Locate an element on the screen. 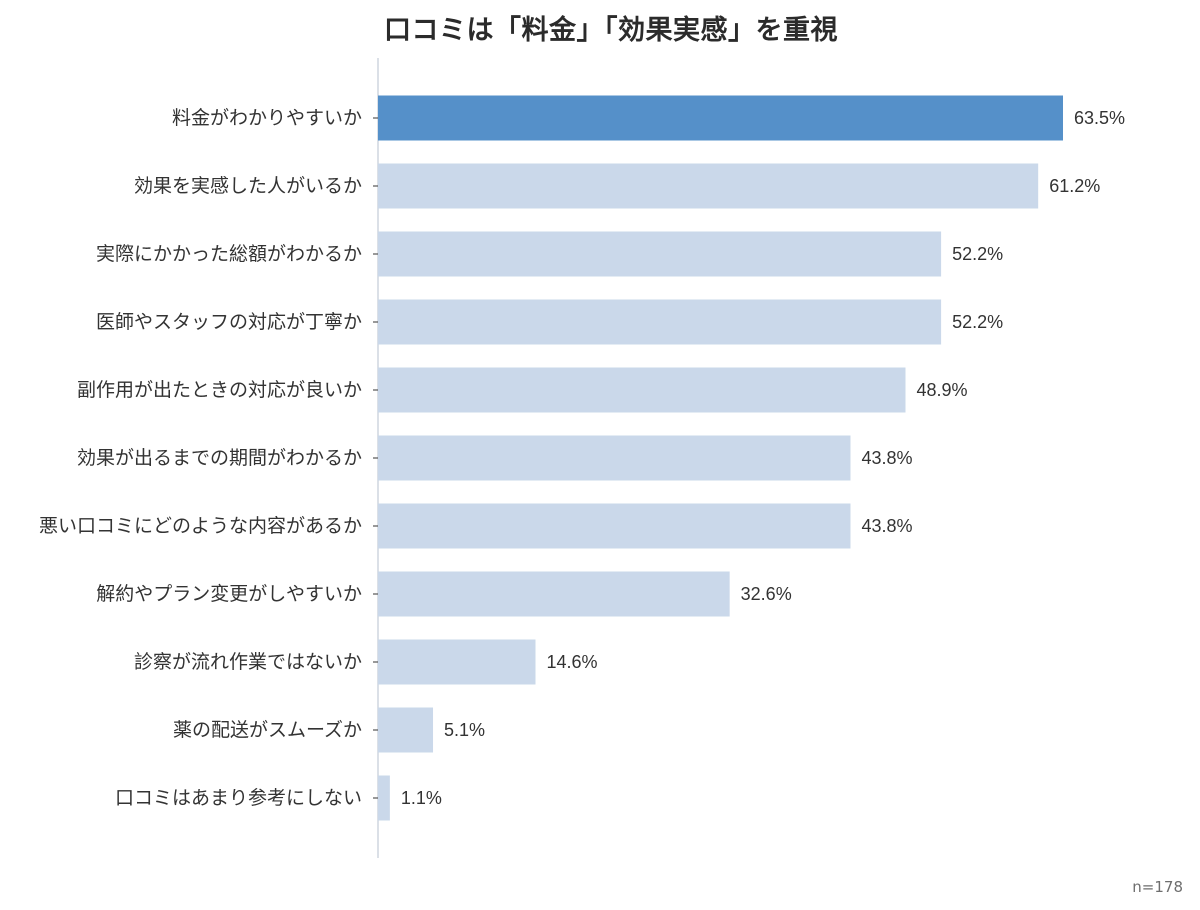 The width and height of the screenshot is (1200, 910). category-label: 料金がわかりやすいか is located at coordinates (267, 118).